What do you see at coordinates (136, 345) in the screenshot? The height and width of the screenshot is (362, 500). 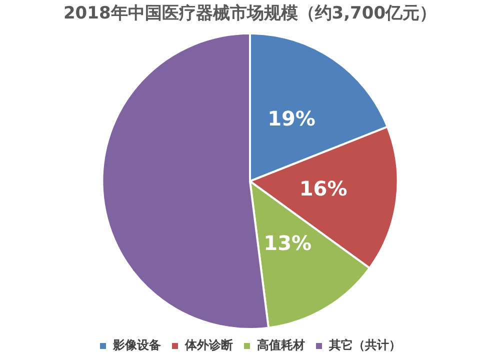 I see `legend-label: 影像设备` at bounding box center [136, 345].